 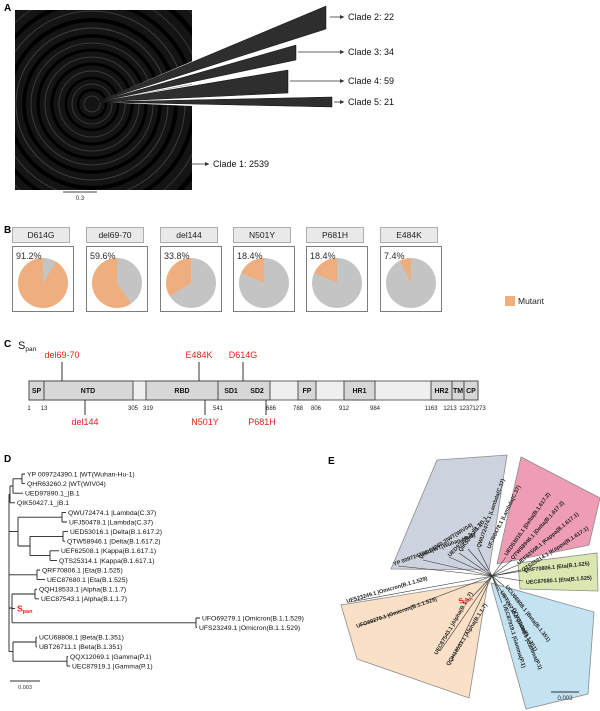 I want to click on panel-b-letter: B, so click(x=8, y=230).